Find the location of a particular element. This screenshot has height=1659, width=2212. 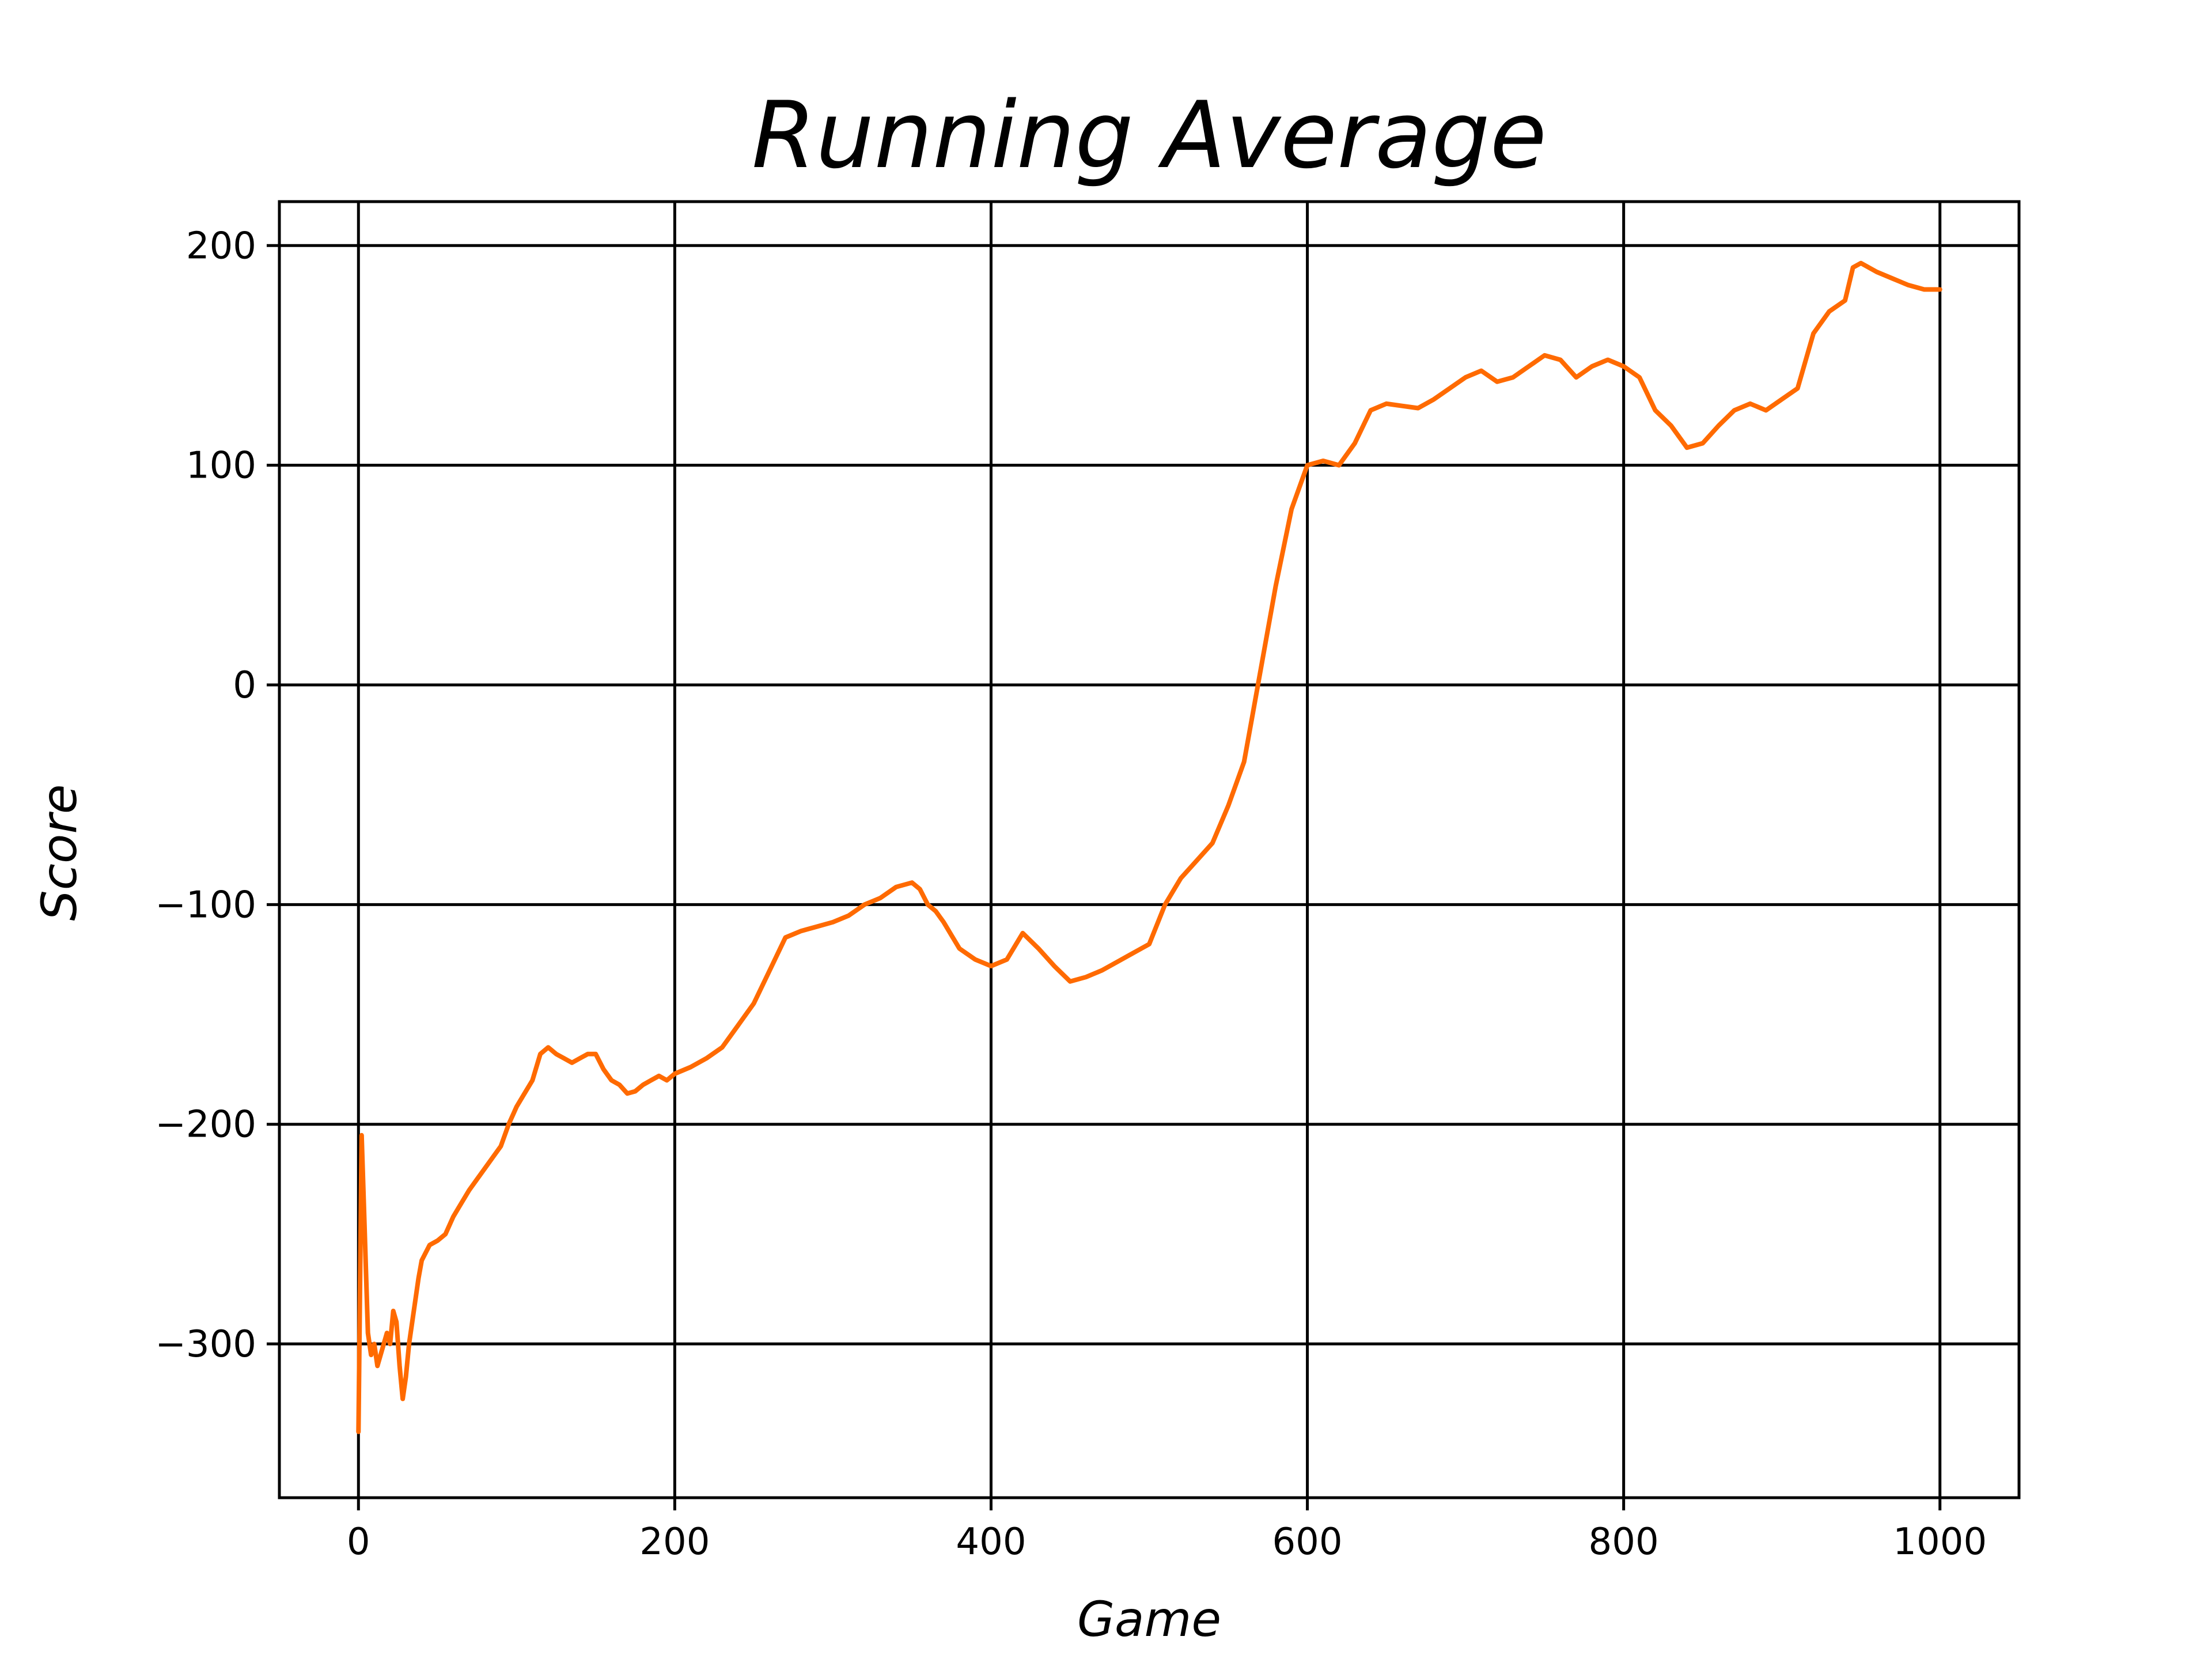

chart-title: Running Average is located at coordinates (1149, 135).